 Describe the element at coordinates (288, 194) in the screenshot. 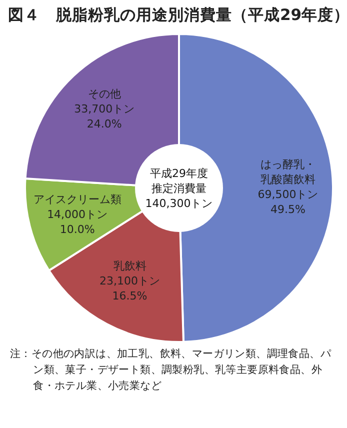

I see `data-label: 69,500トン` at that location.